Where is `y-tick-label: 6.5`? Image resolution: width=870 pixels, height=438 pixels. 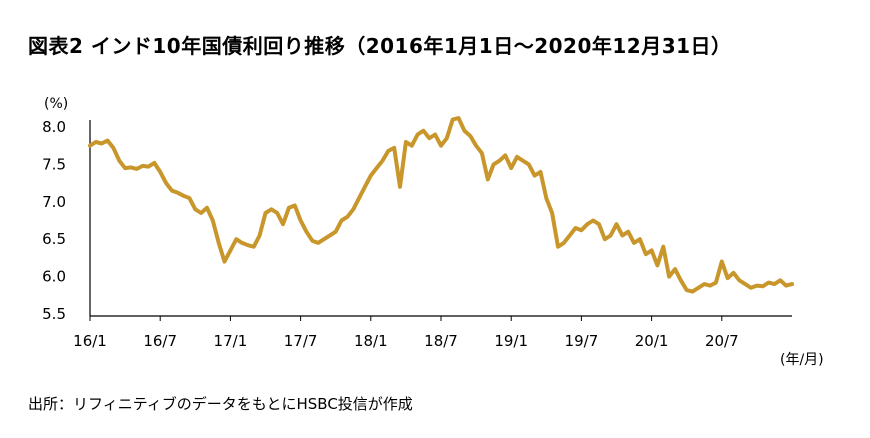 y-tick-label: 6.5 is located at coordinates (54, 239).